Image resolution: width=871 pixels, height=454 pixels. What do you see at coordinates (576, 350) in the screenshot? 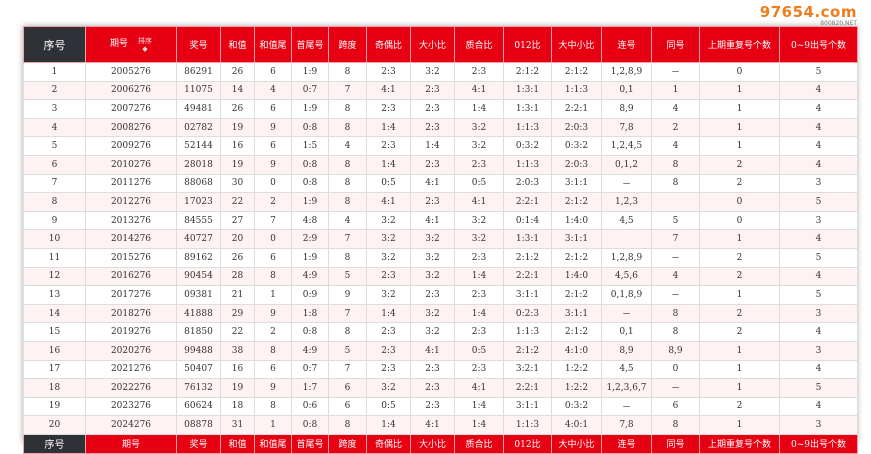
I see `table-cell: 4:1:0` at bounding box center [576, 350].